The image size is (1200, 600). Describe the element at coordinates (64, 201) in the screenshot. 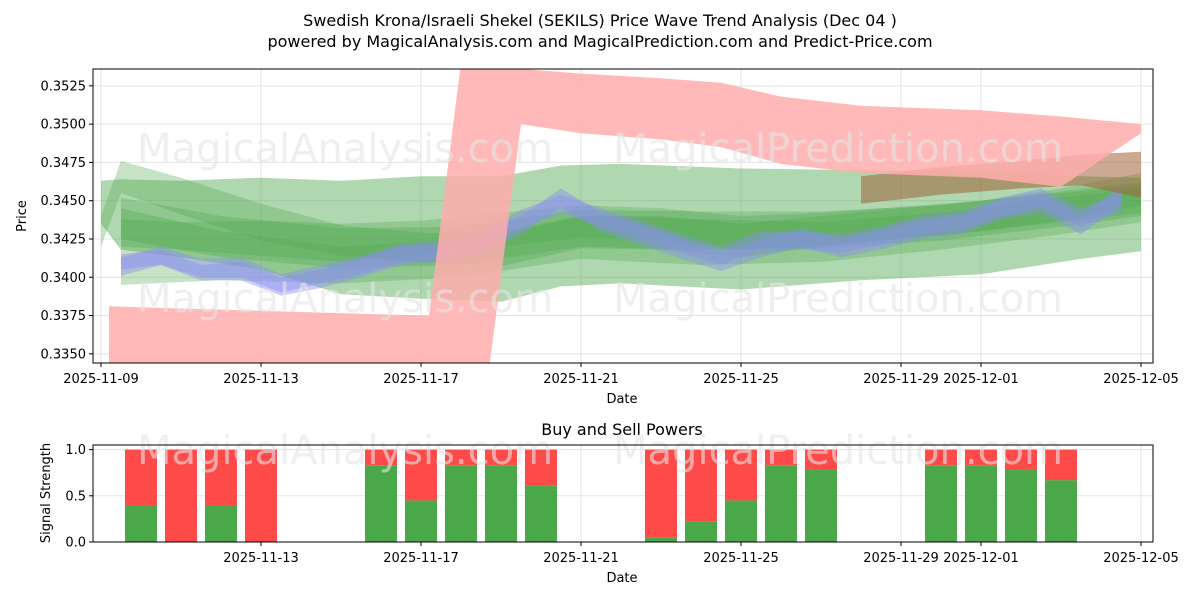

I see `price-y-tick-label: 0.3450` at that location.